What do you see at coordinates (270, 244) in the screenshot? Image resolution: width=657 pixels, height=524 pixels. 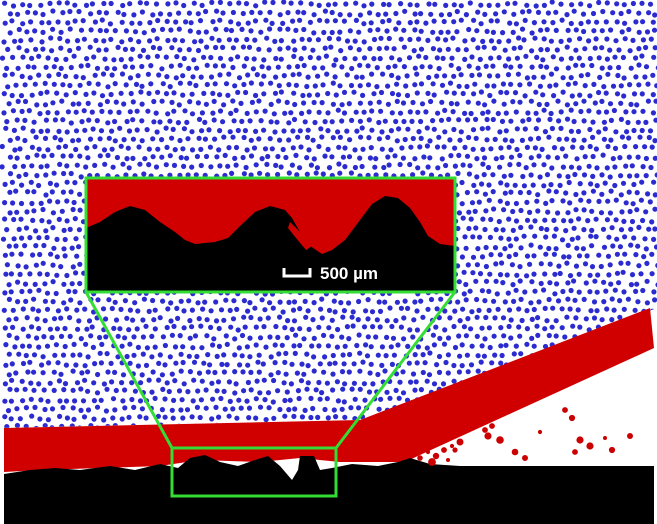 I see `inset-substrate` at bounding box center [270, 244].